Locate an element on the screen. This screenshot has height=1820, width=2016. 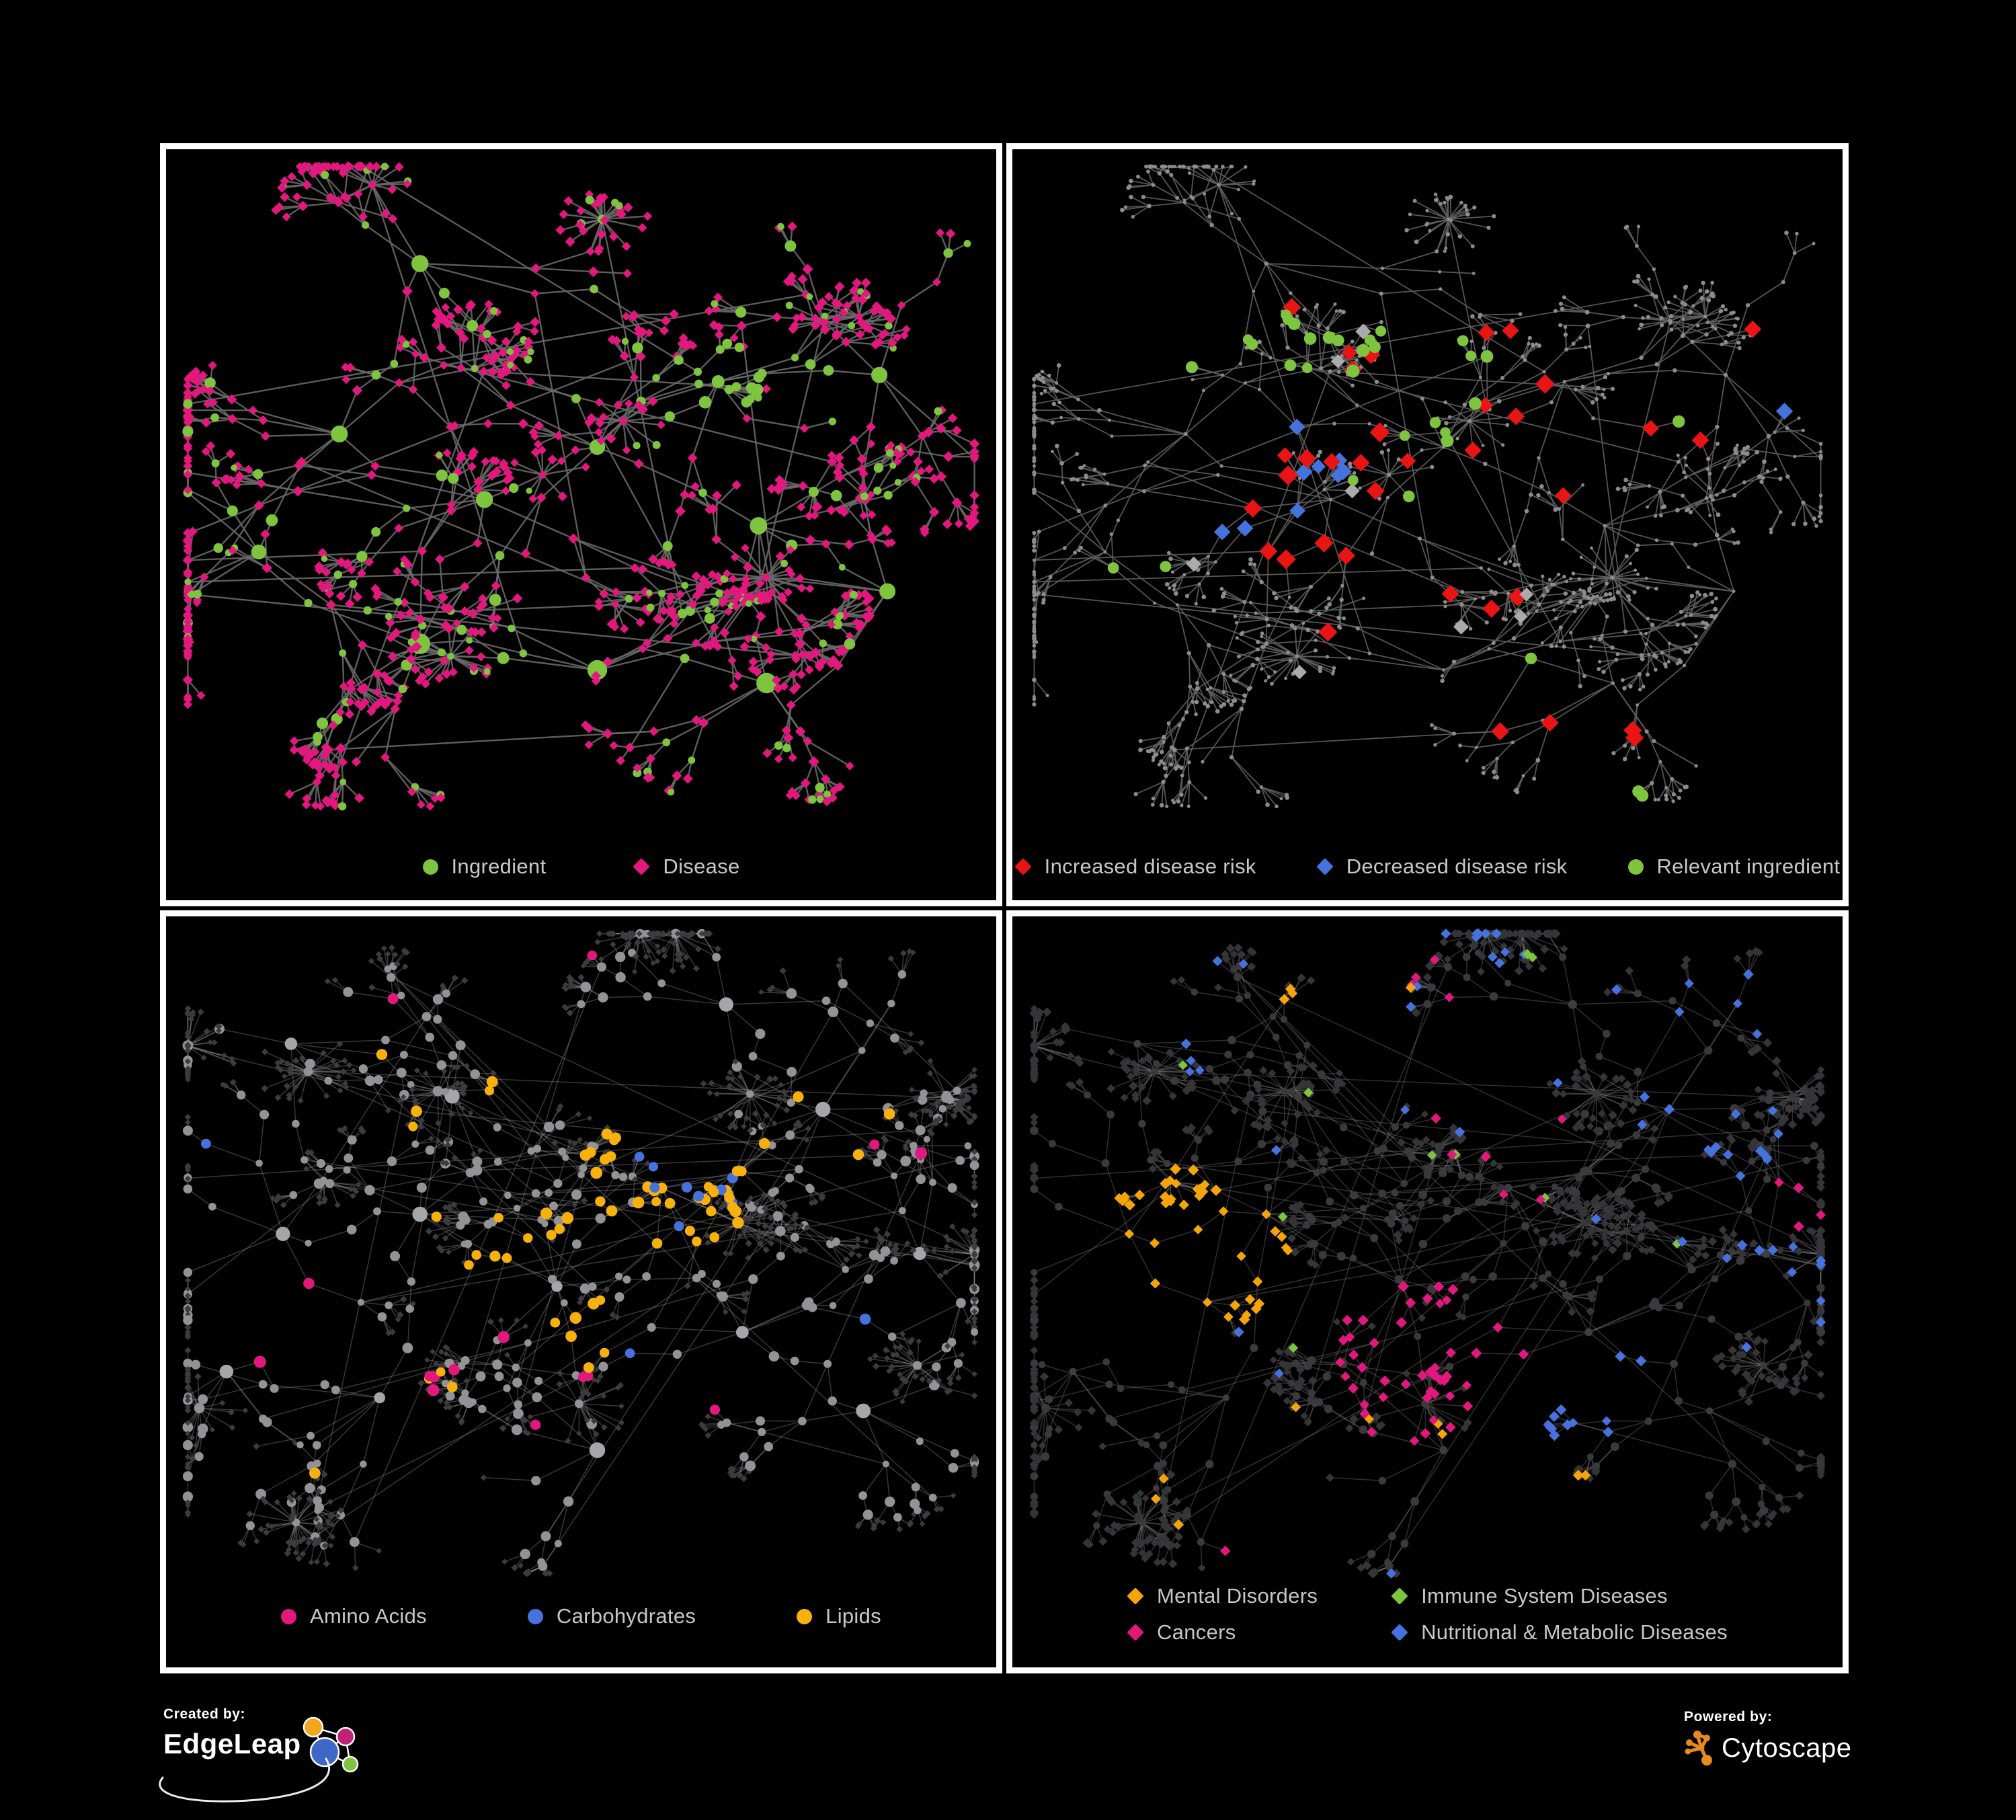
legend-item-decreased-disease-risk: Decreased disease risk is located at coordinates (1442, 867).